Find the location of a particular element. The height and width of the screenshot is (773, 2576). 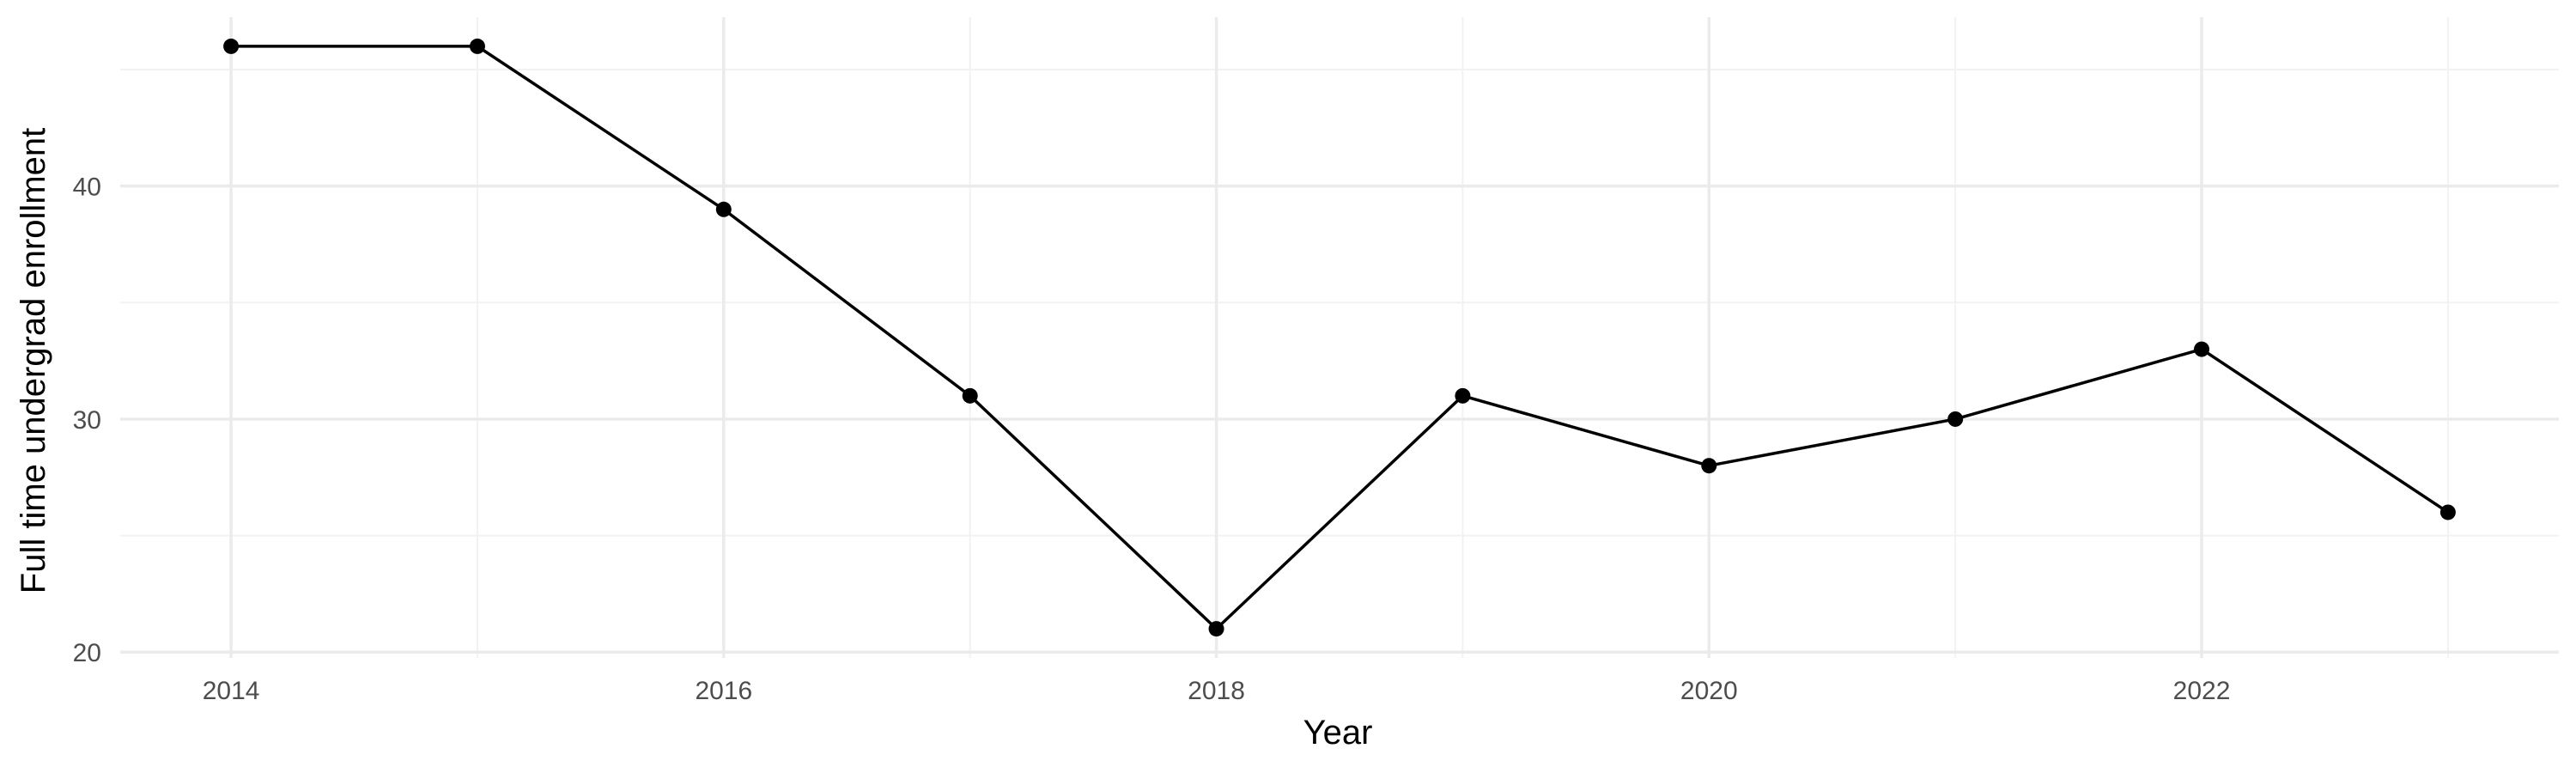

y-tick-labels: 20 30 40 is located at coordinates (87, 420).